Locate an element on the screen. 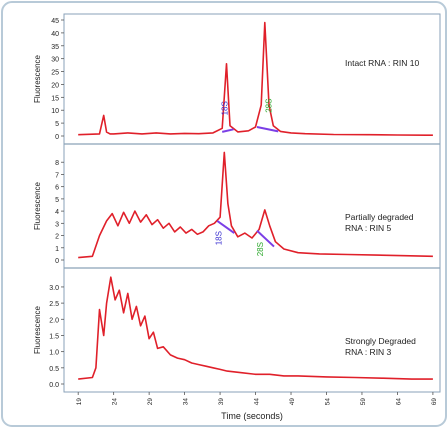 Image resolution: width=448 pixels, height=433 pixels. y-tick-label: 25 is located at coordinates (55, 73).